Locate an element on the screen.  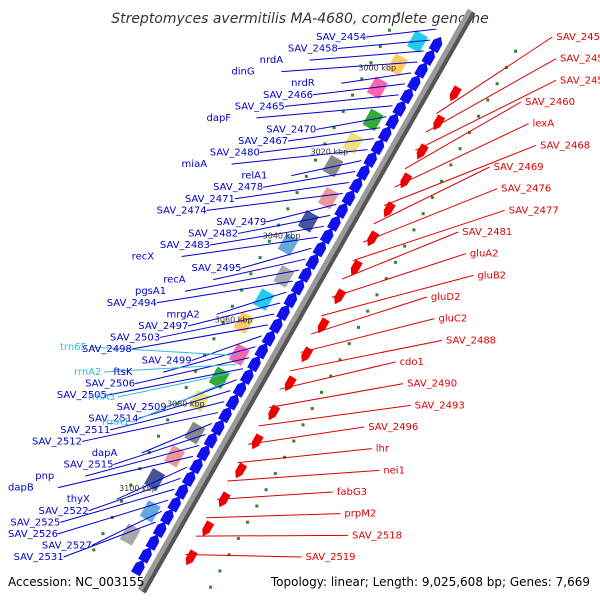
gene-label: SAV_2512 is located at coordinates (57, 441).